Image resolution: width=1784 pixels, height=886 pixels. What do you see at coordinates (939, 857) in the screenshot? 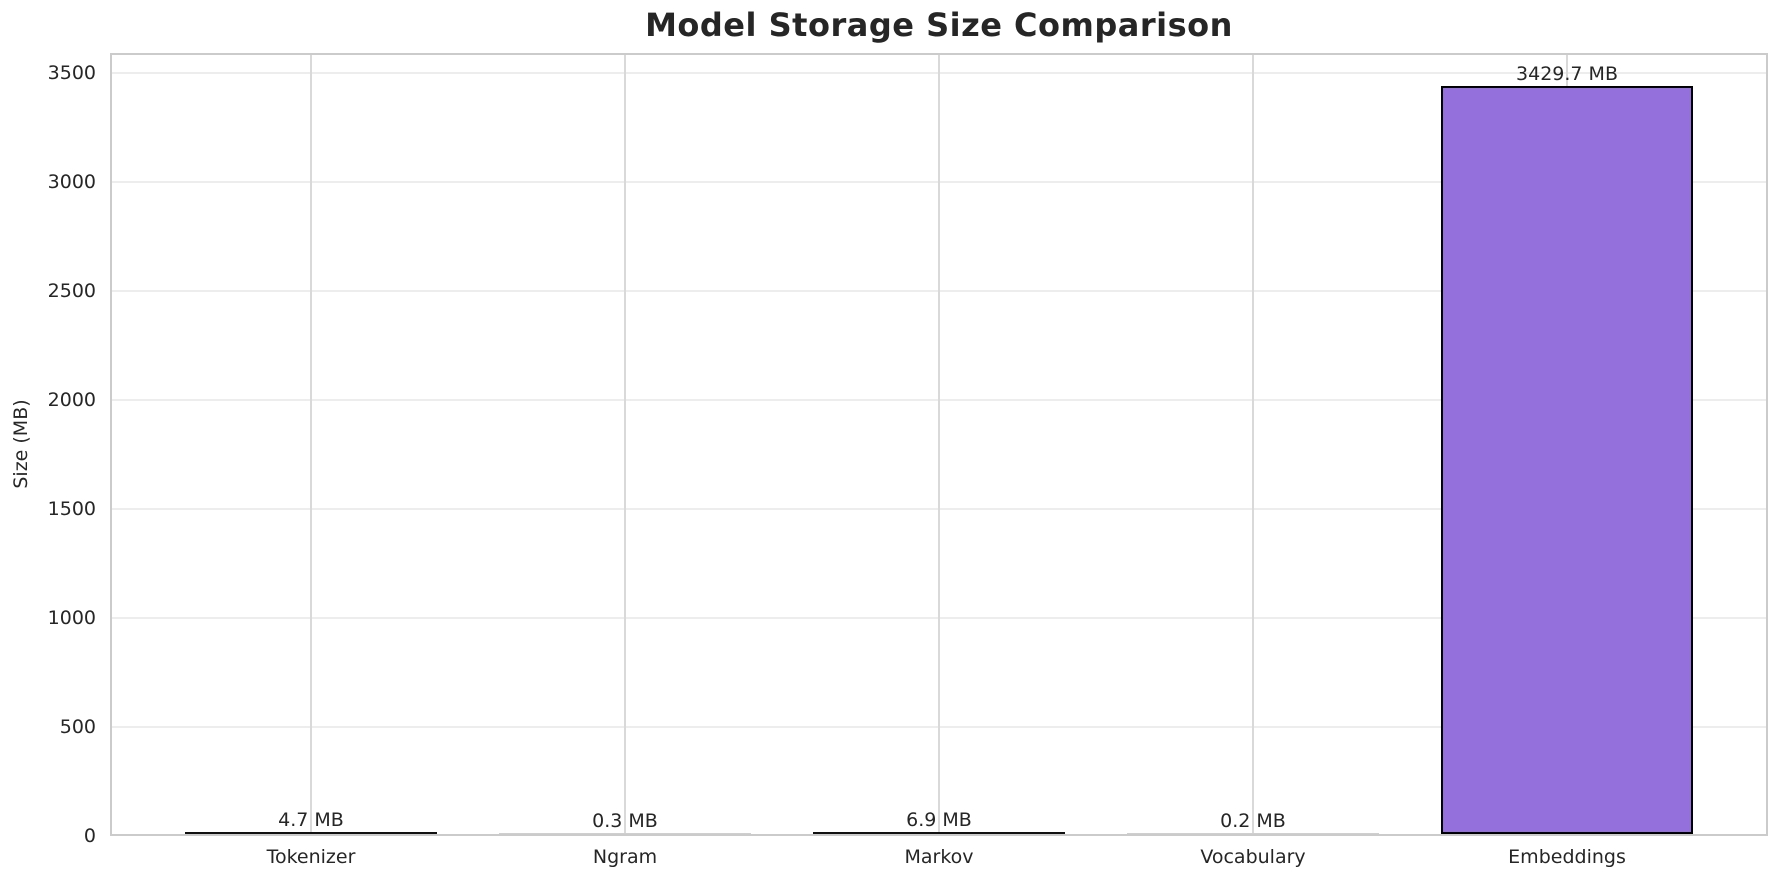
I see `x-tick-label: Markov` at bounding box center [939, 857].